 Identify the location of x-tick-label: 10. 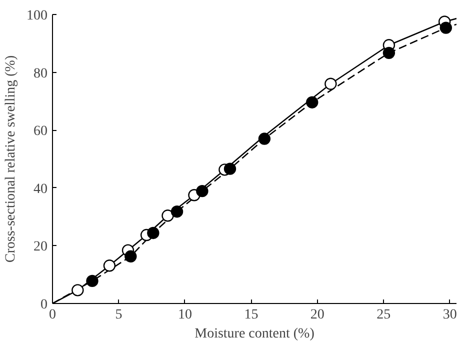
(185, 315).